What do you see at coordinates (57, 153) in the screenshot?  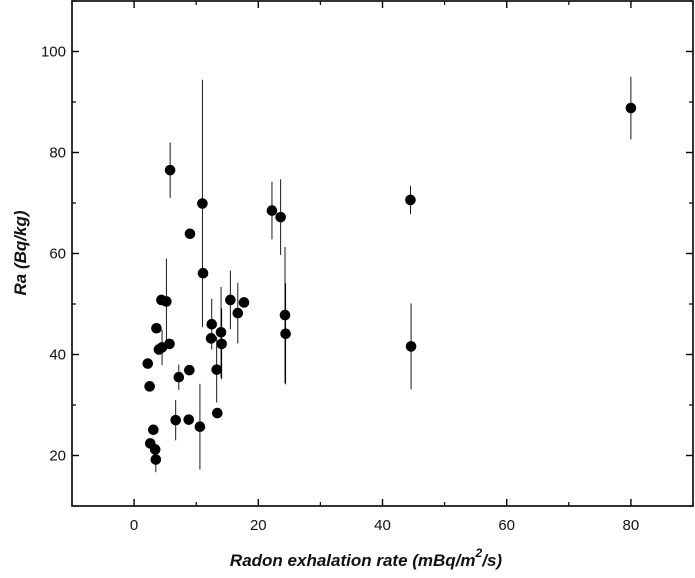 I see `y-tick-label: 80` at bounding box center [57, 153].